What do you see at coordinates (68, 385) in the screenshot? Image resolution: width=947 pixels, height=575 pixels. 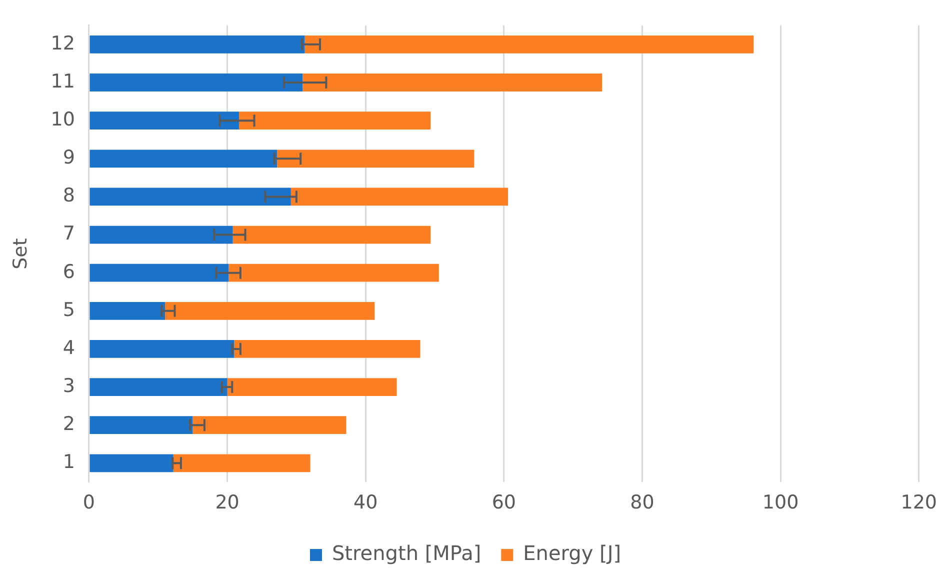 I see `y-tick-label: 3` at bounding box center [68, 385].